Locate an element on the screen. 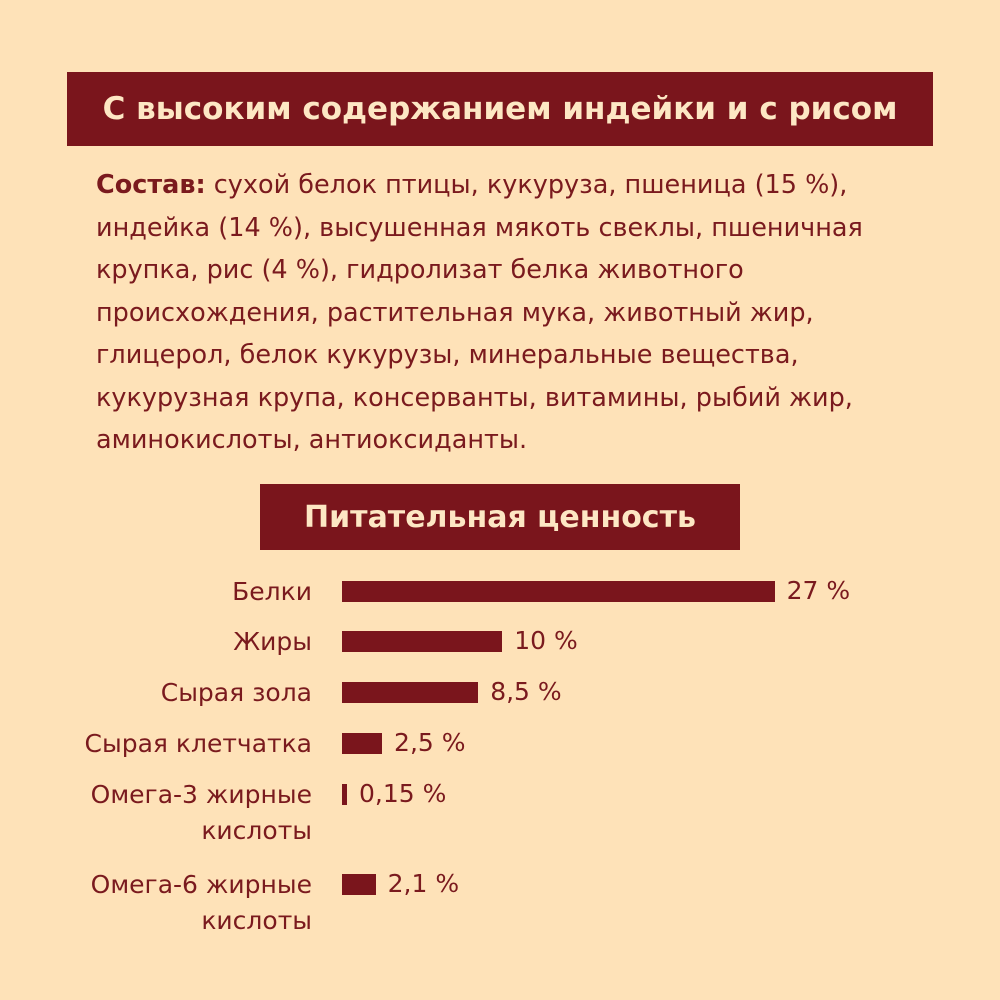  nutrition-title-banner: Питательная ценность is located at coordinates (500, 517).